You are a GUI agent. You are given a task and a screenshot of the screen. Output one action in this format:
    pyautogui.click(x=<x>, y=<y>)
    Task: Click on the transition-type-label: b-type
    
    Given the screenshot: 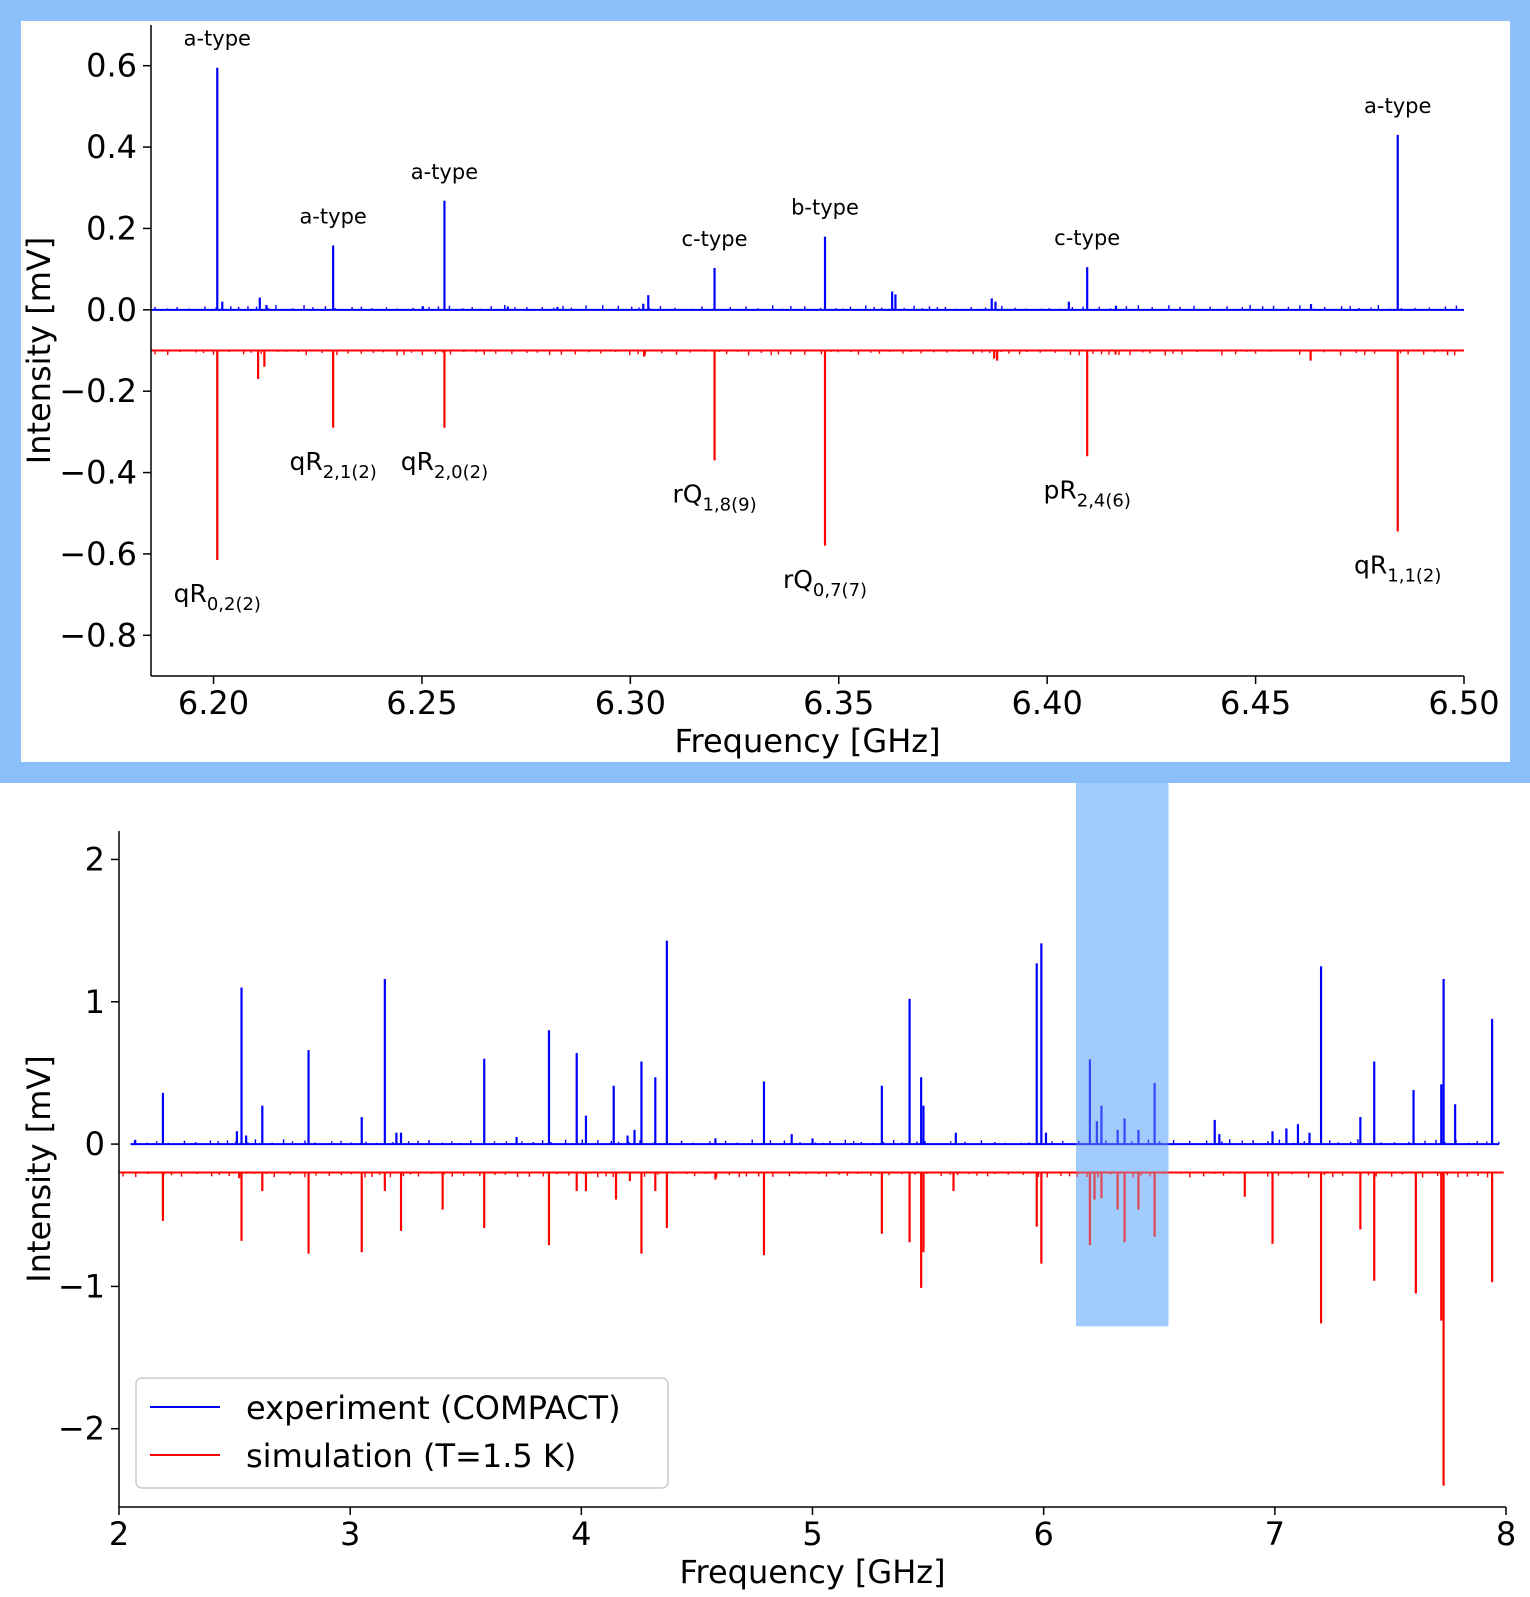 What is the action you would take?
    pyautogui.click(x=825, y=208)
    